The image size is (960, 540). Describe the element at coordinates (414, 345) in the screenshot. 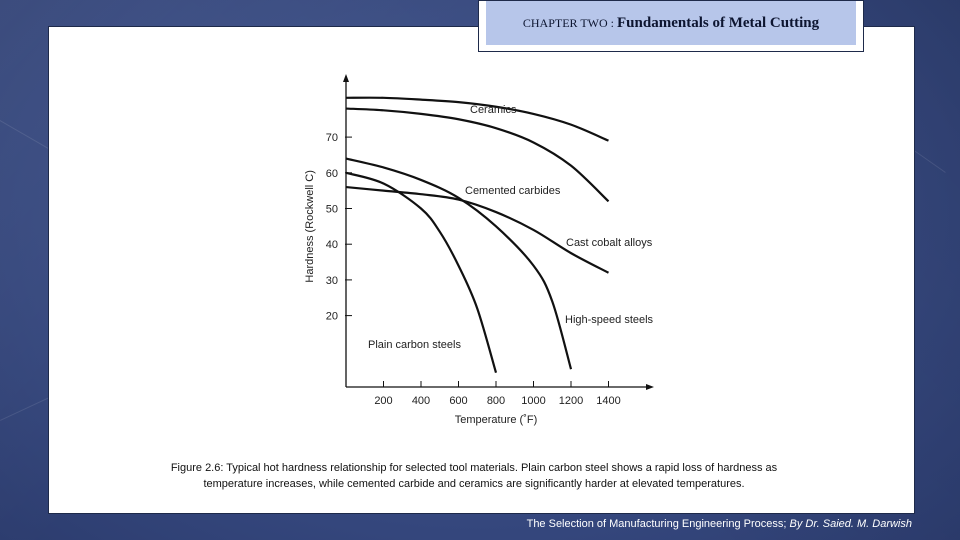

I see `plain-carbon-steels-label: Plain carbon steels` at that location.